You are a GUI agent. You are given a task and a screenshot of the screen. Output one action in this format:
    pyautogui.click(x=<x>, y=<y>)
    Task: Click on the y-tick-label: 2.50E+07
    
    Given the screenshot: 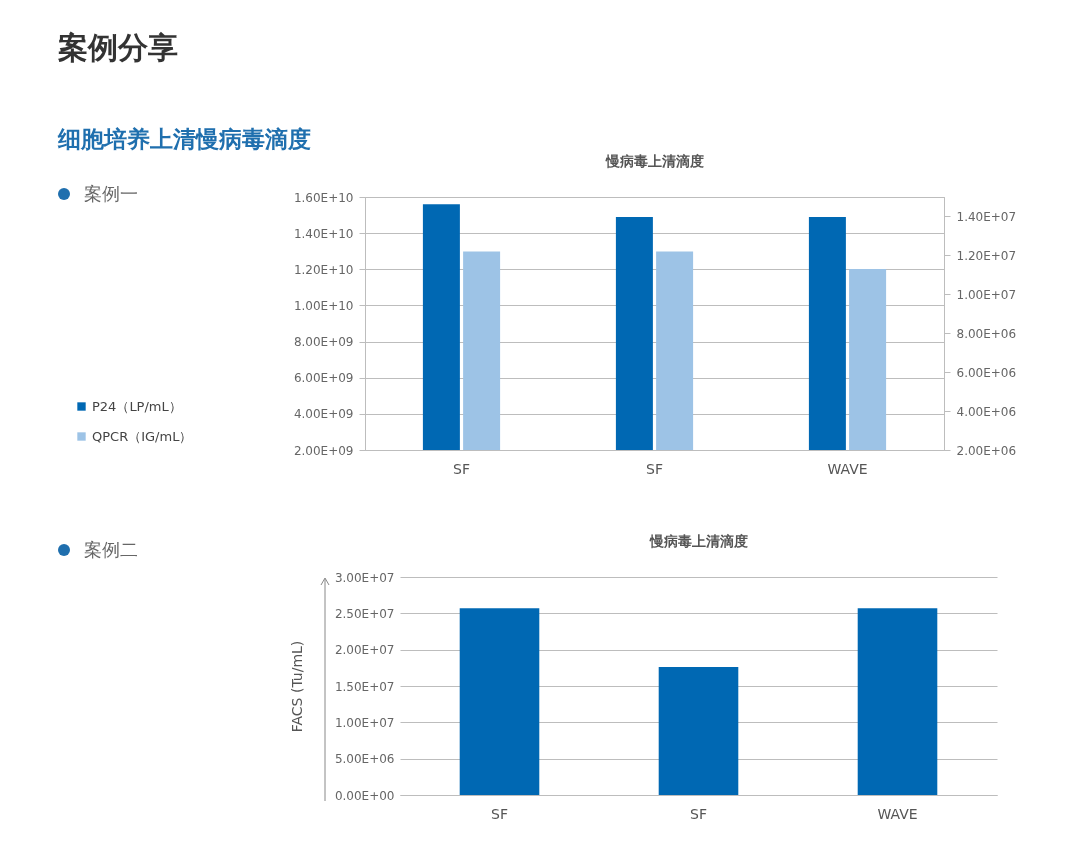 What is the action you would take?
    pyautogui.click(x=364, y=613)
    